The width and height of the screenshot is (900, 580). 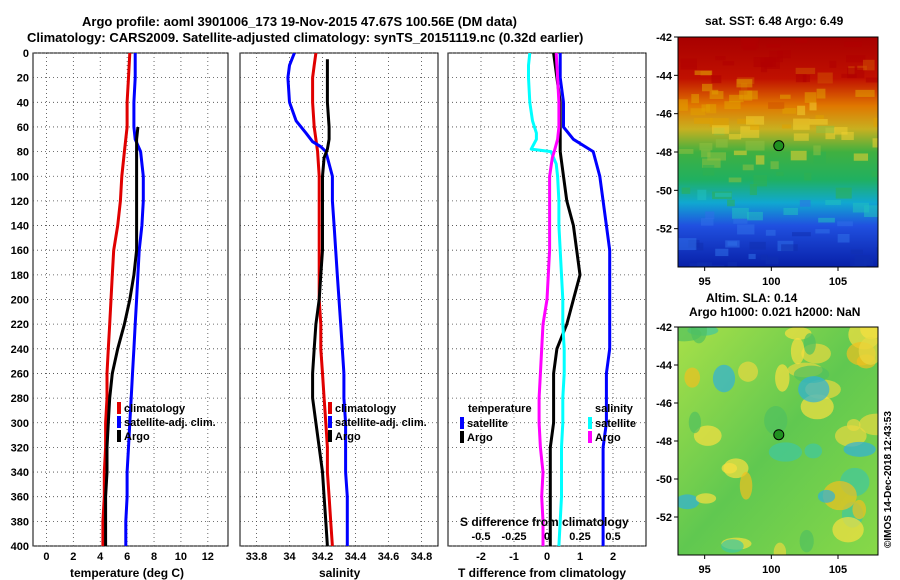 What do you see at coordinates (608, 438) in the screenshot?
I see `legend-label-s-argo: Argo` at bounding box center [608, 438].